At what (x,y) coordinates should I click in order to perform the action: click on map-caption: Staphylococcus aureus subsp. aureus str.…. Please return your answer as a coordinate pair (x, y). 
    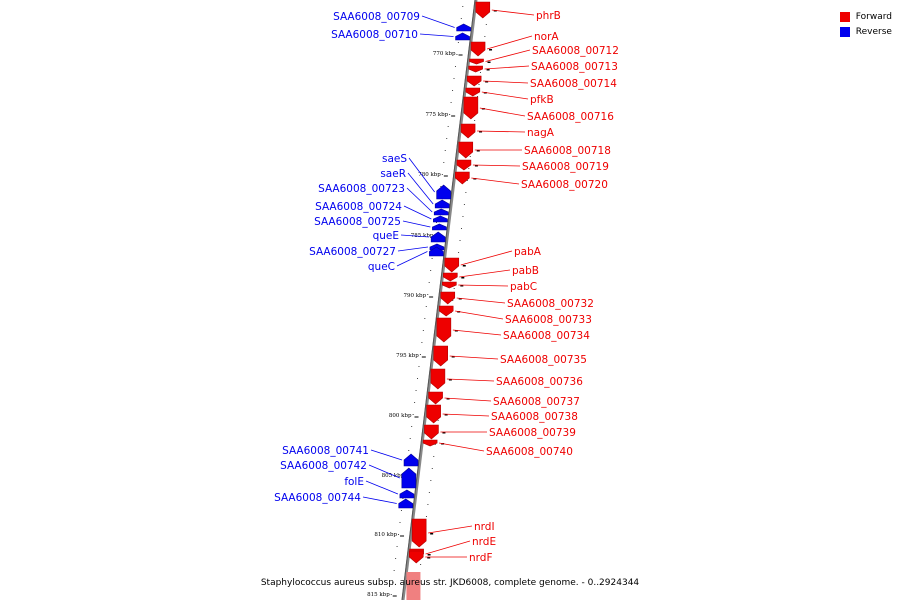
    Looking at the image, I should click on (450, 583).